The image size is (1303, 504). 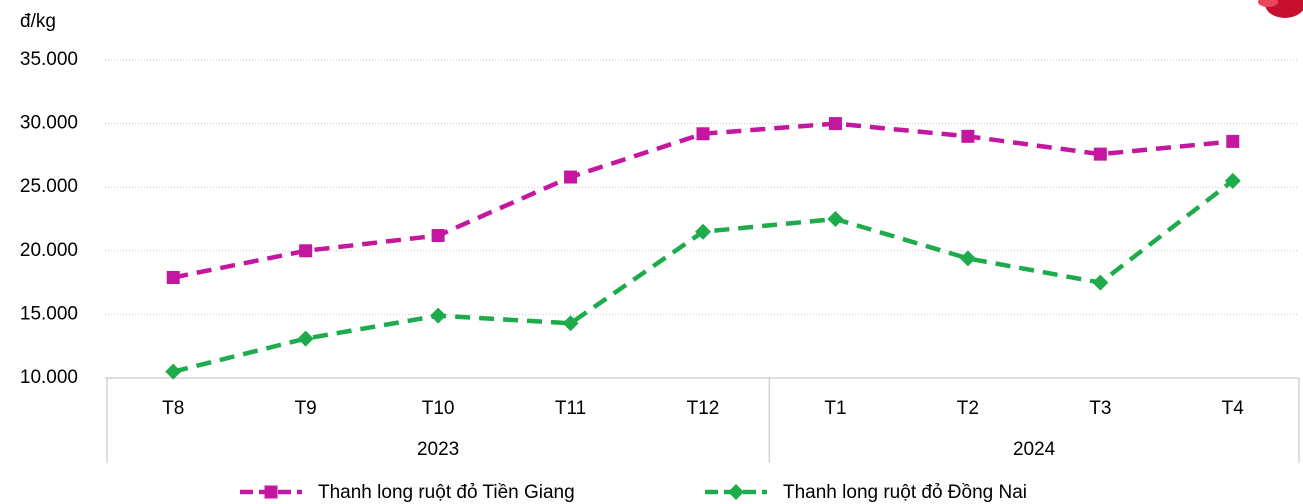 I want to click on y-unit: đ/kg, so click(x=38, y=21).